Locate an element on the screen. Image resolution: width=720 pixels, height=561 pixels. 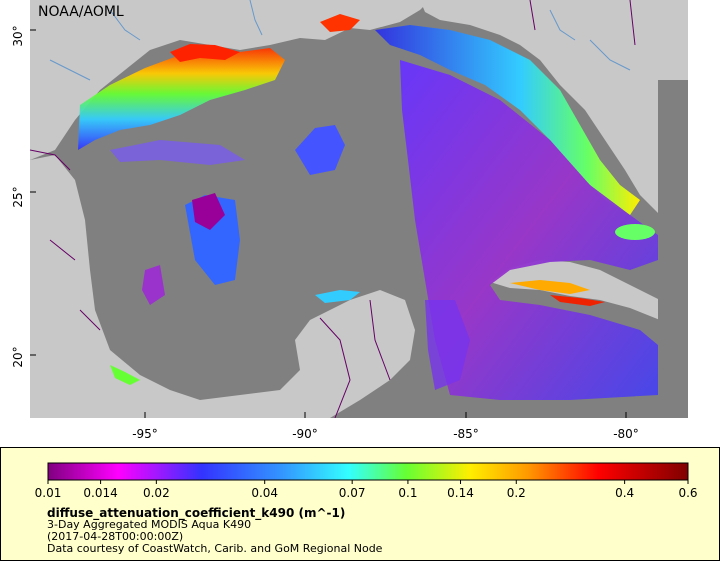
colorbar-tick-label: 0.02 is located at coordinates (156, 493).